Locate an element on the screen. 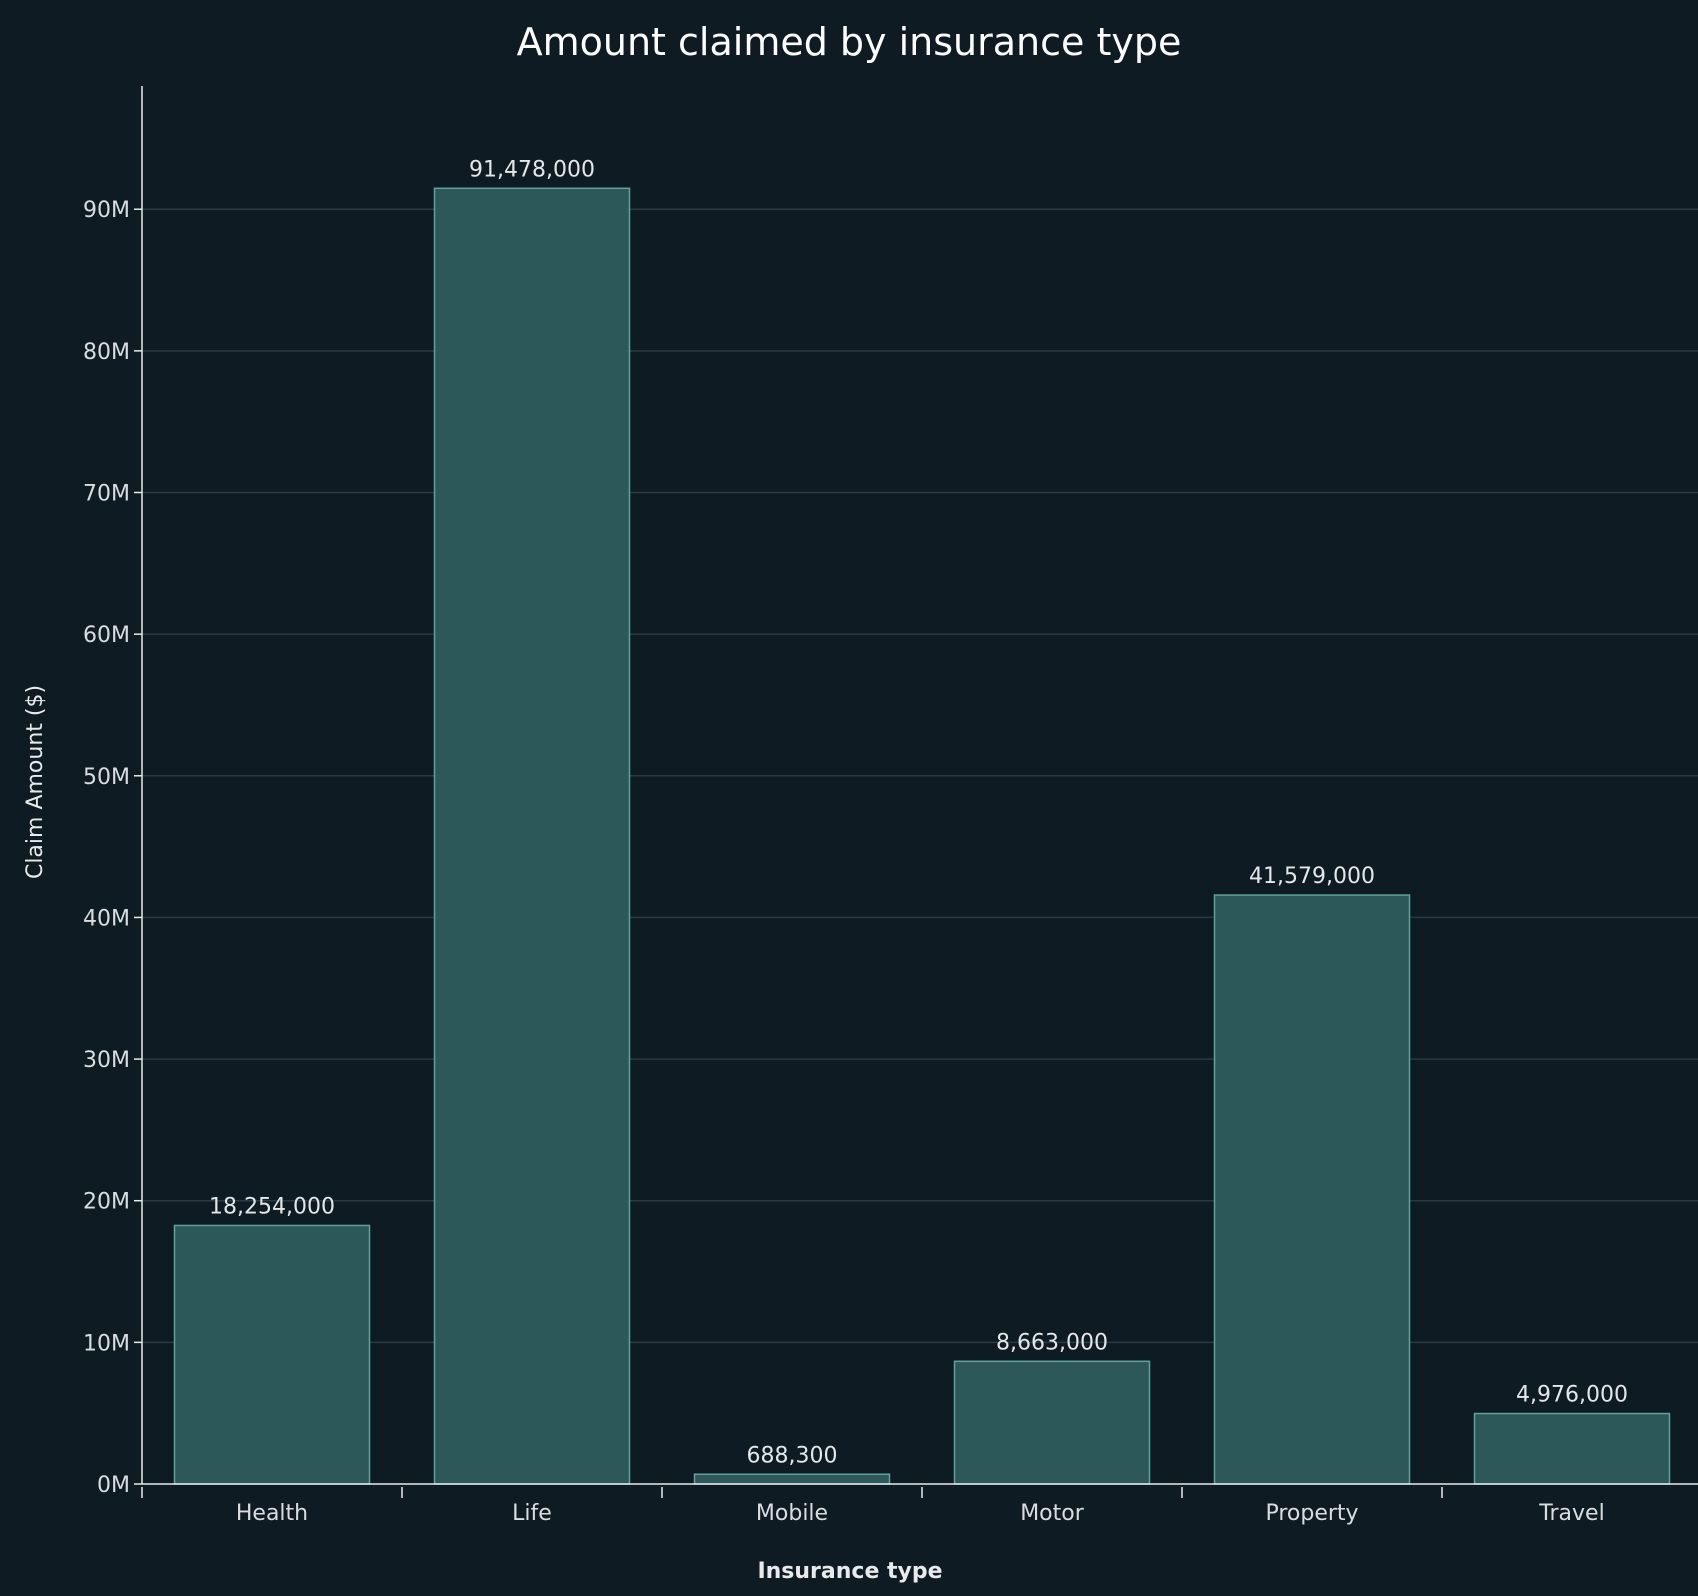  y-tick-label: 40M is located at coordinates (106, 918).